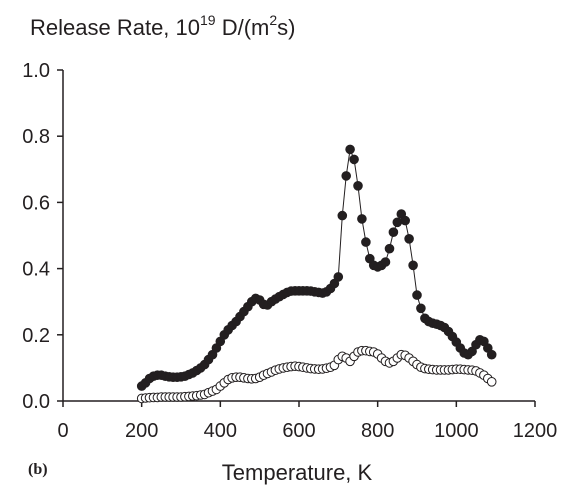 The width and height of the screenshot is (564, 491). I want to click on x-tick-label: 800, so click(377, 431).